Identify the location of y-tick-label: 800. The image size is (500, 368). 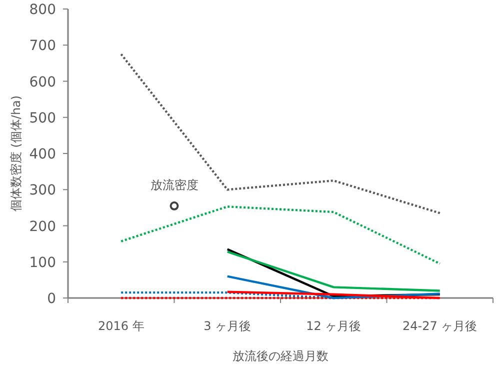
(42, 10).